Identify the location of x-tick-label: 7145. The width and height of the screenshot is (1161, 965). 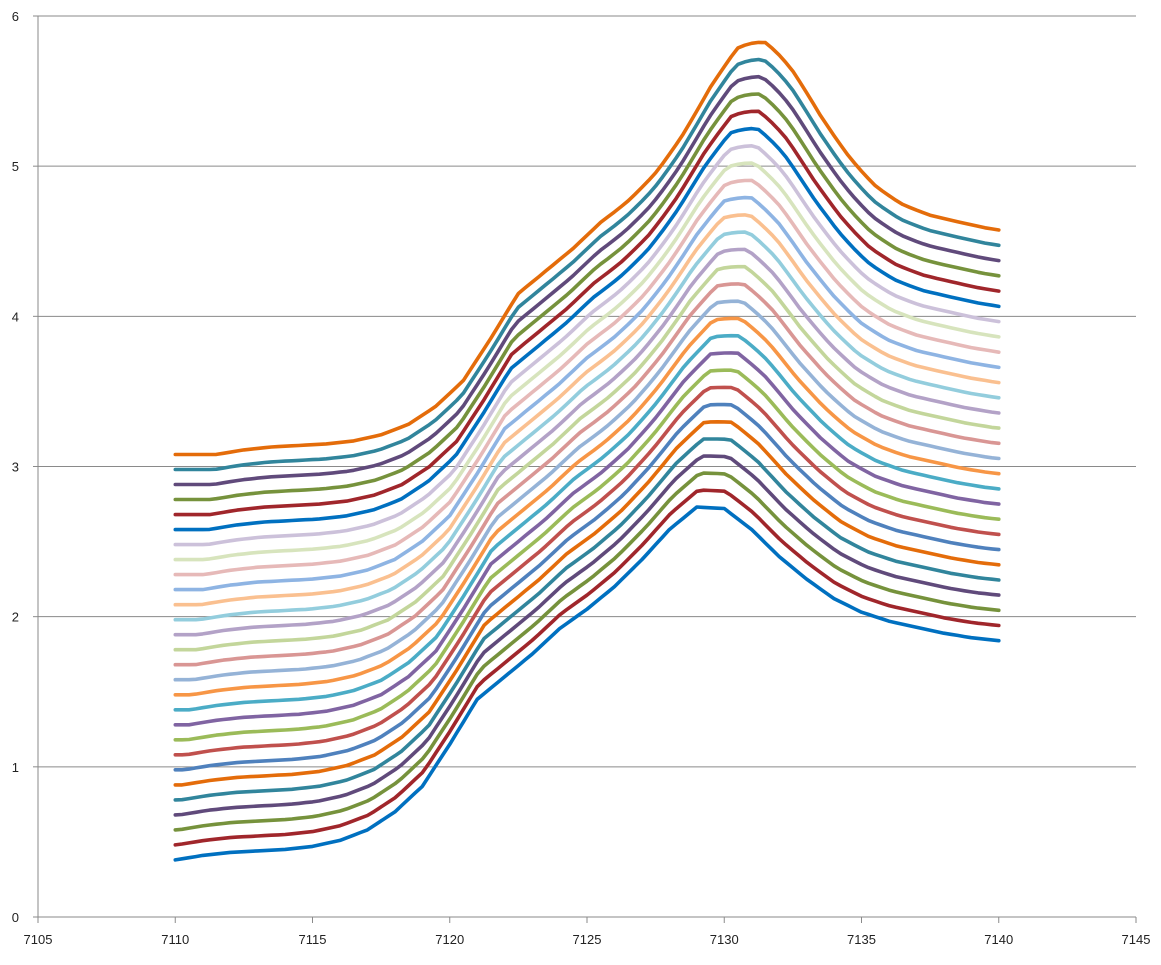
(1136, 939).